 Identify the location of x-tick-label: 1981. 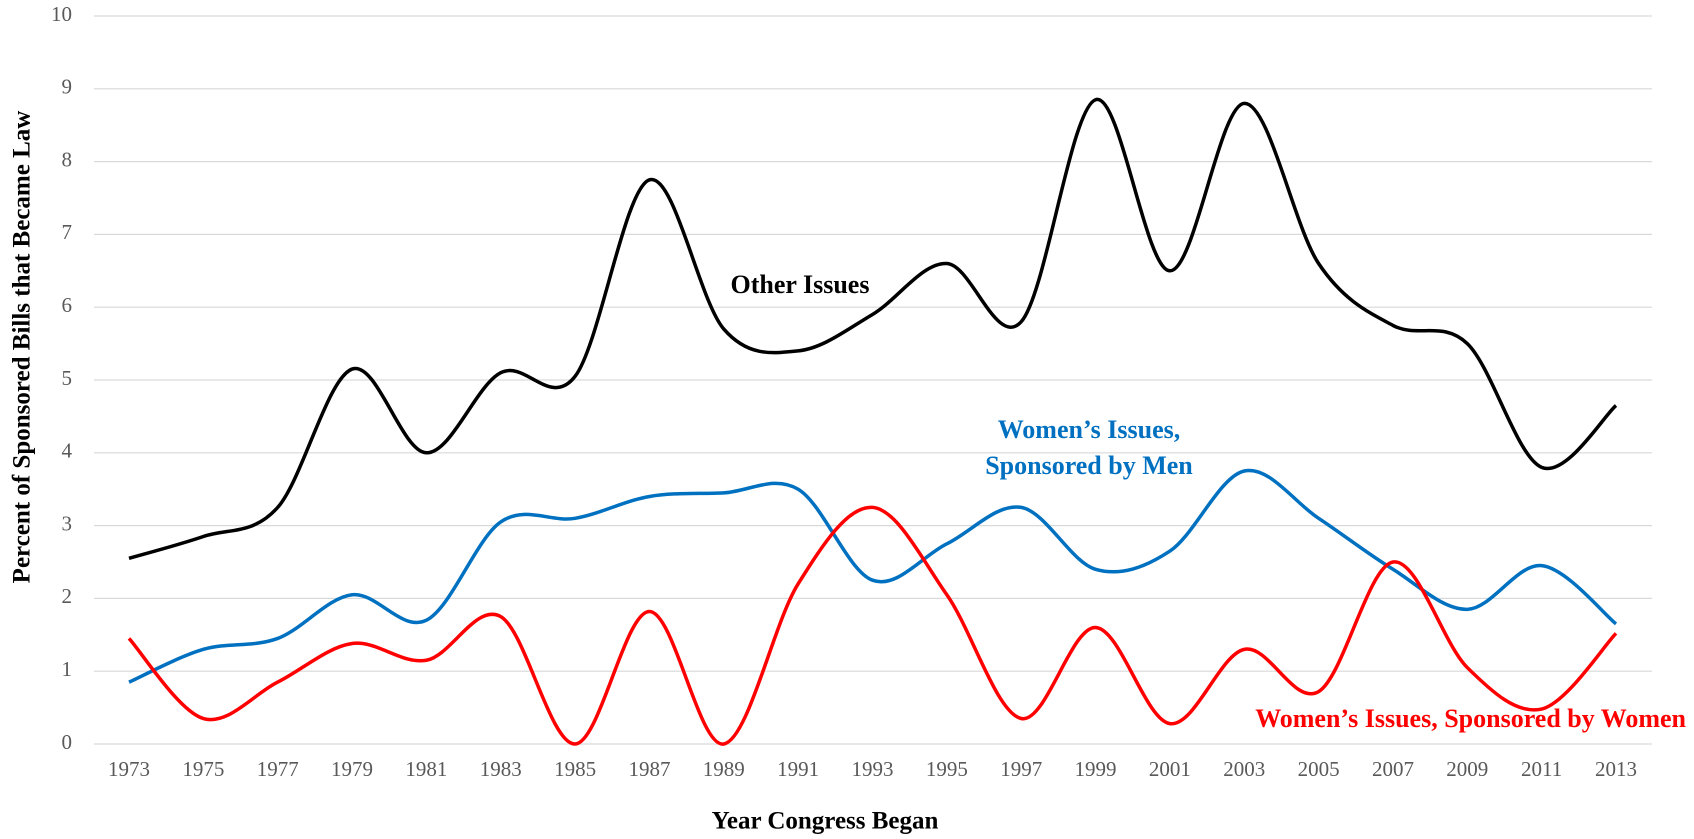
(426, 769).